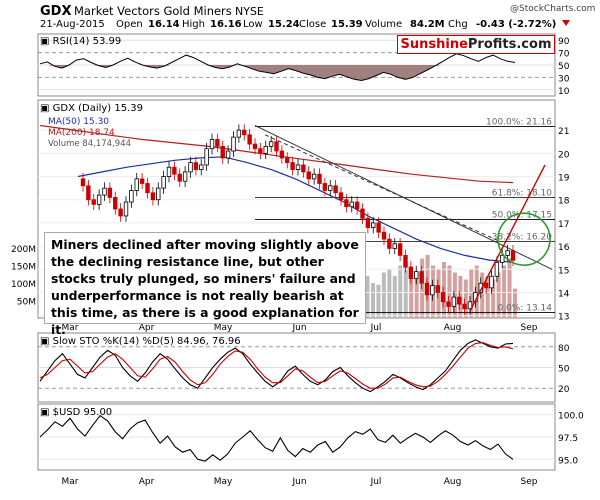 The image size is (600, 500). Describe the element at coordinates (70, 482) in the screenshot. I see `usd-x-label: Mar` at that location.